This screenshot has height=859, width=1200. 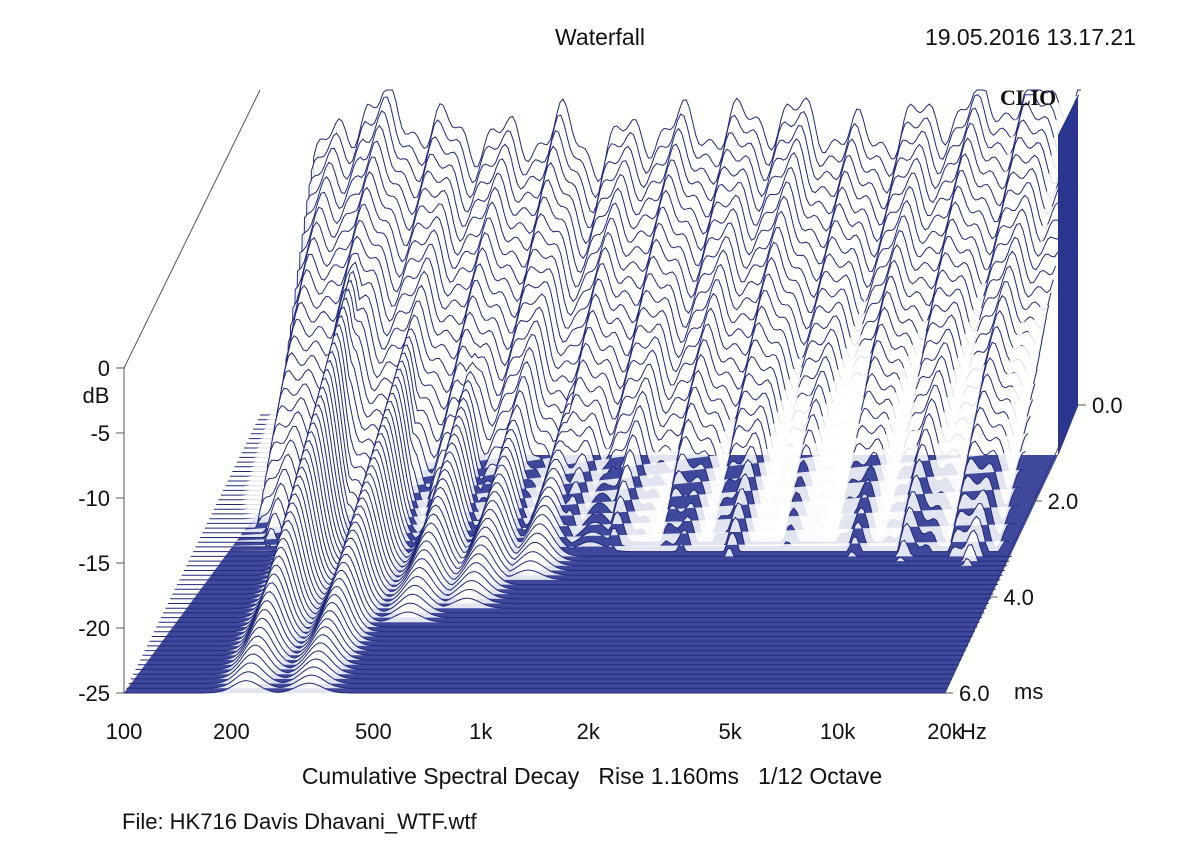 What do you see at coordinates (600, 37) in the screenshot?
I see `chart-title: Waterfall` at bounding box center [600, 37].